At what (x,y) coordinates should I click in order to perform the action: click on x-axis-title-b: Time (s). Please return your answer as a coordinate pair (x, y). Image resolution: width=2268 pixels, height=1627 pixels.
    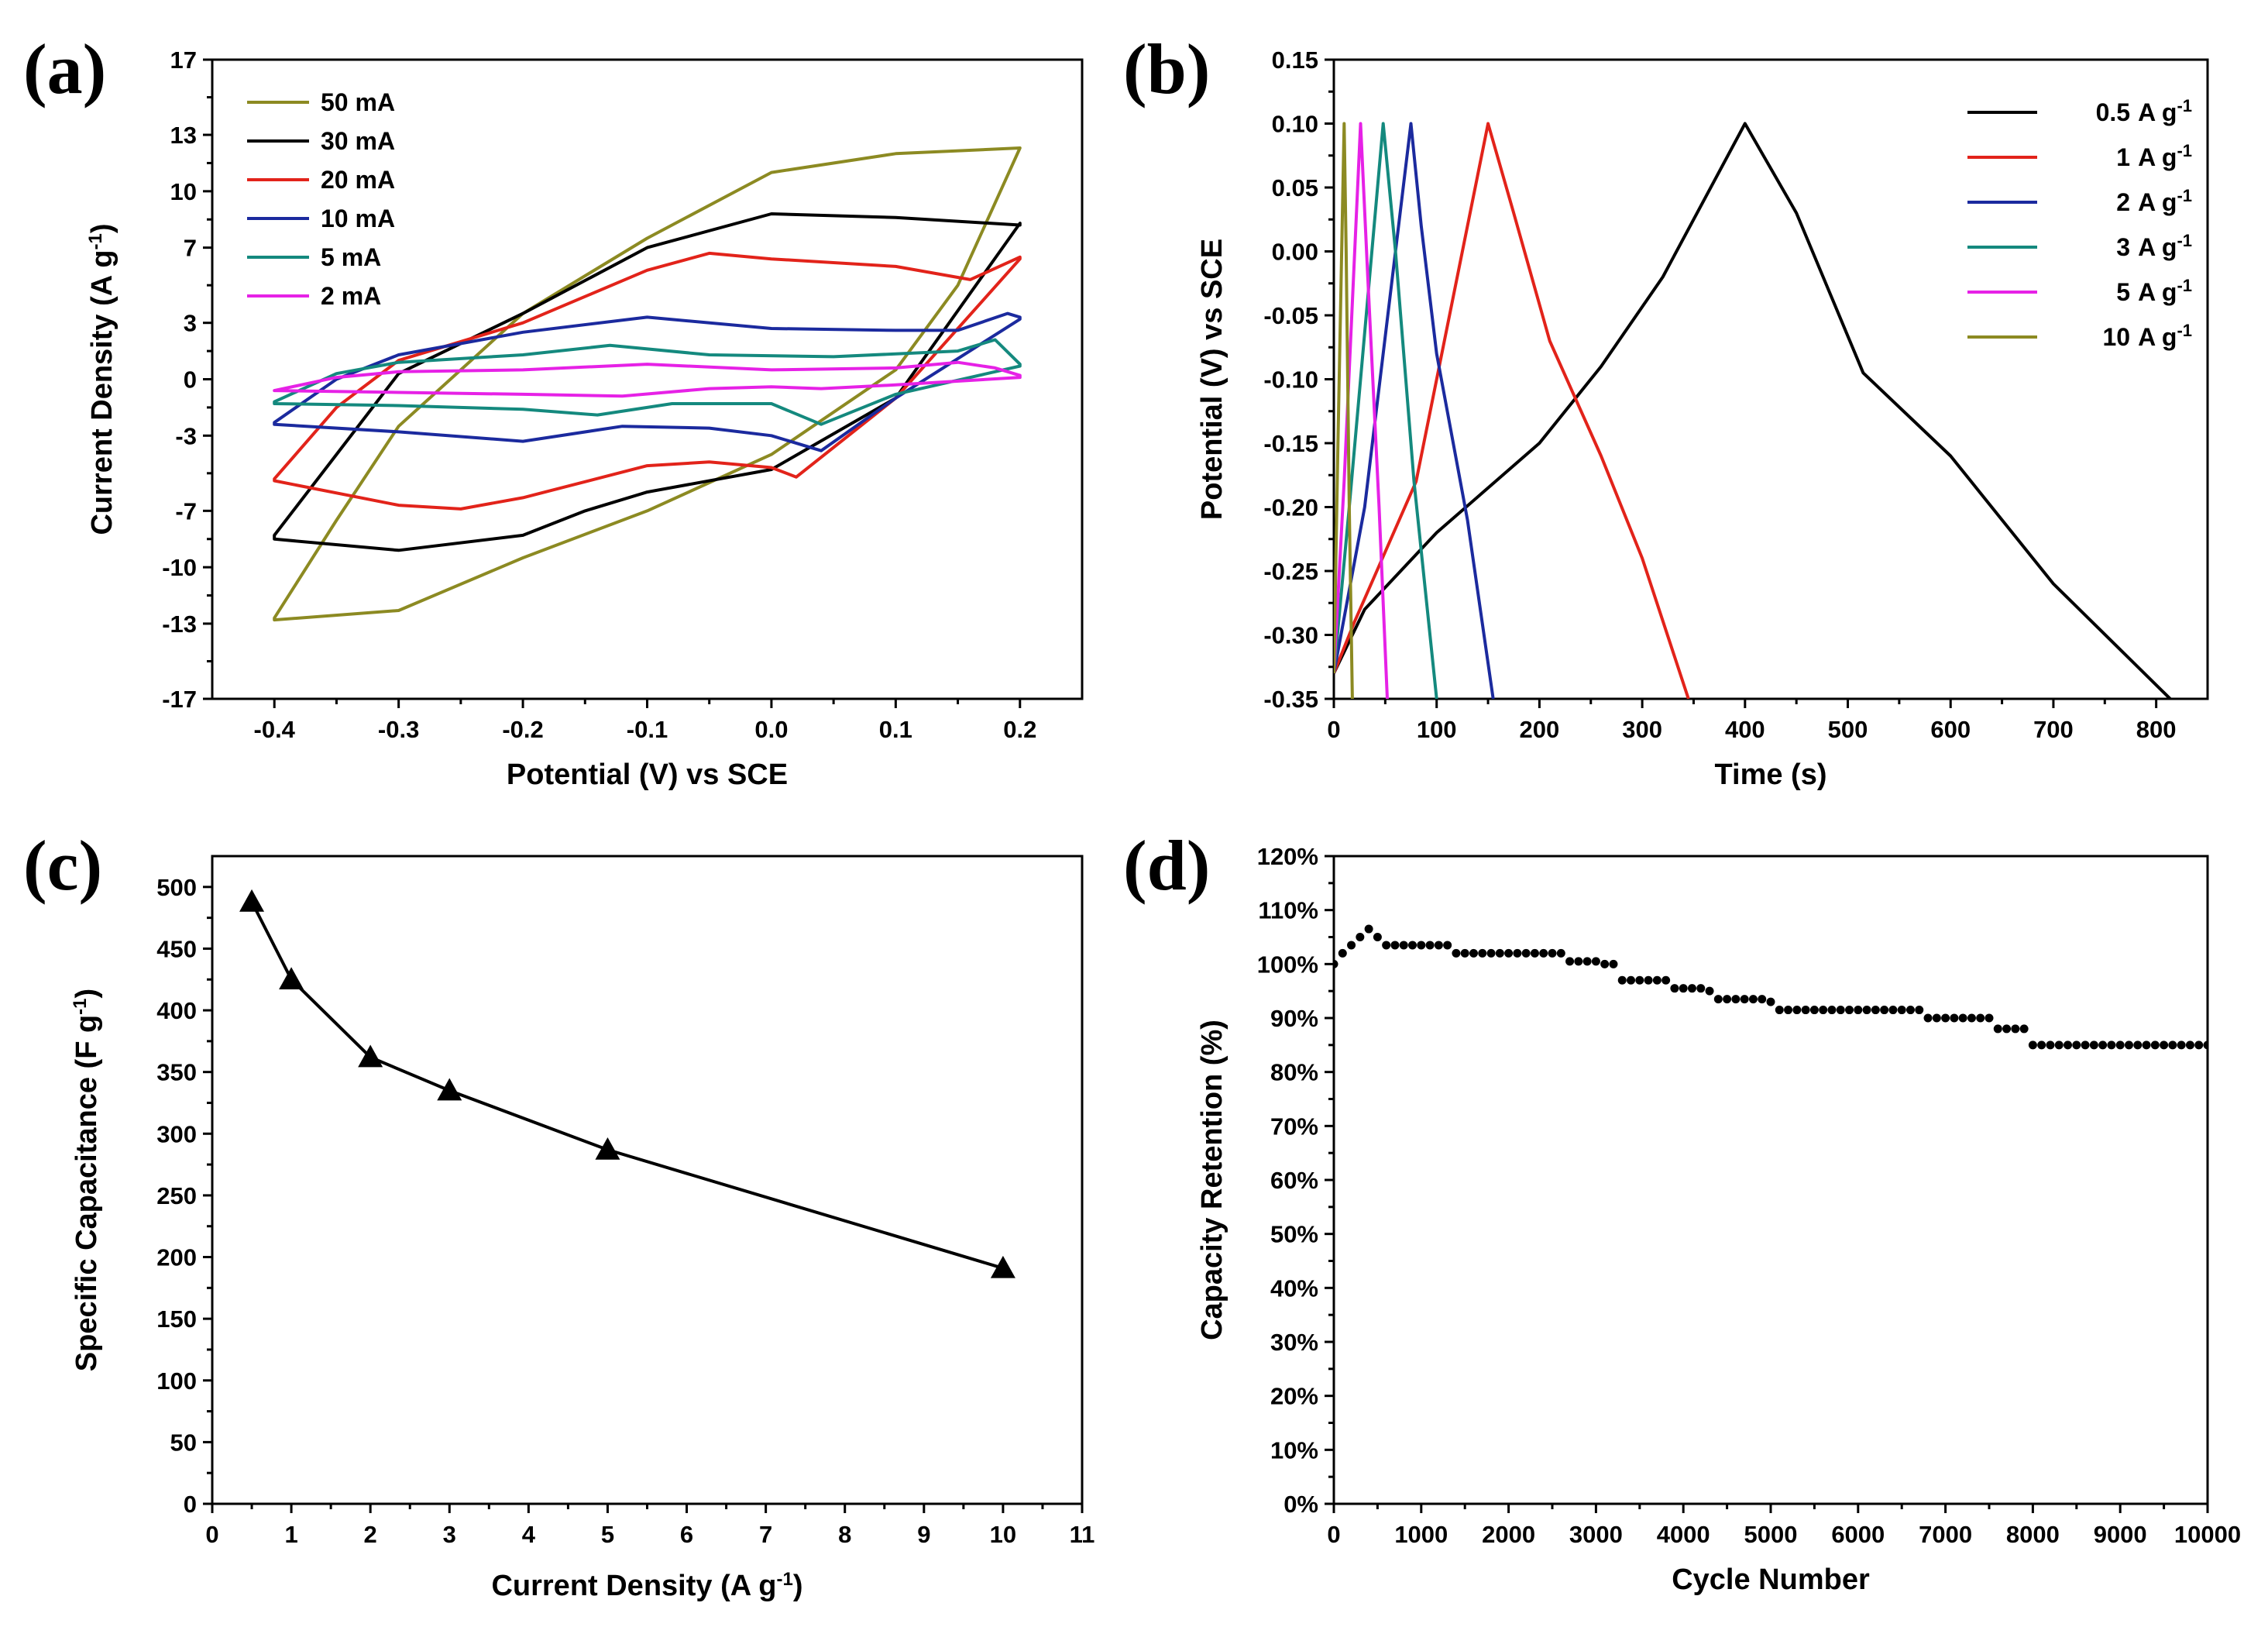
    Looking at the image, I should click on (1770, 774).